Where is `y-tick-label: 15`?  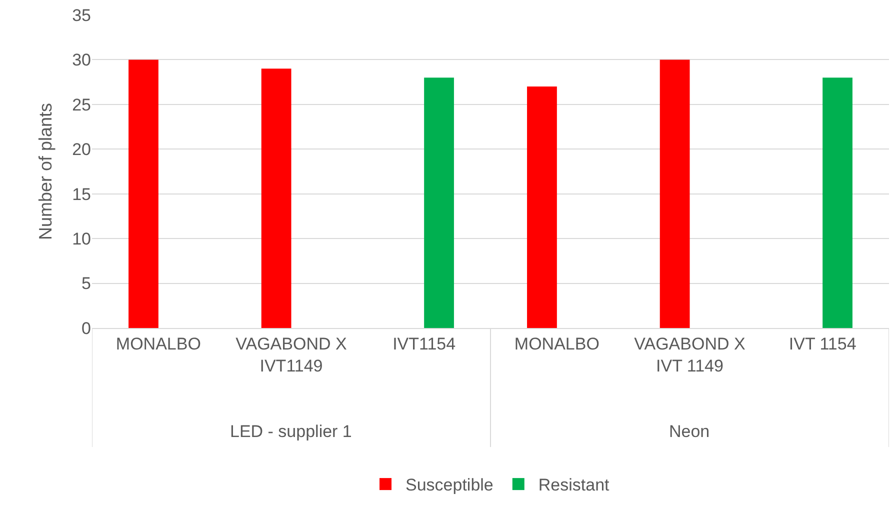
y-tick-label: 15 is located at coordinates (81, 194).